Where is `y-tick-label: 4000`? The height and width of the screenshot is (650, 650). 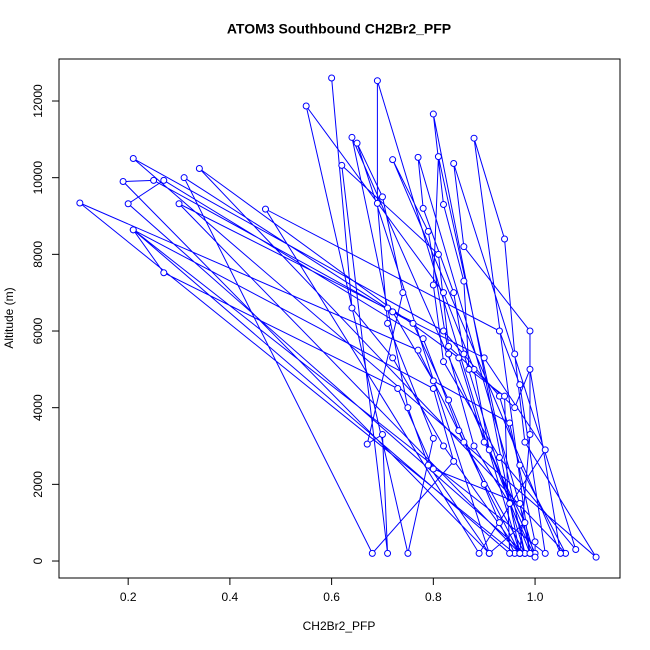
y-tick-label: 4000 is located at coordinates (38, 407).